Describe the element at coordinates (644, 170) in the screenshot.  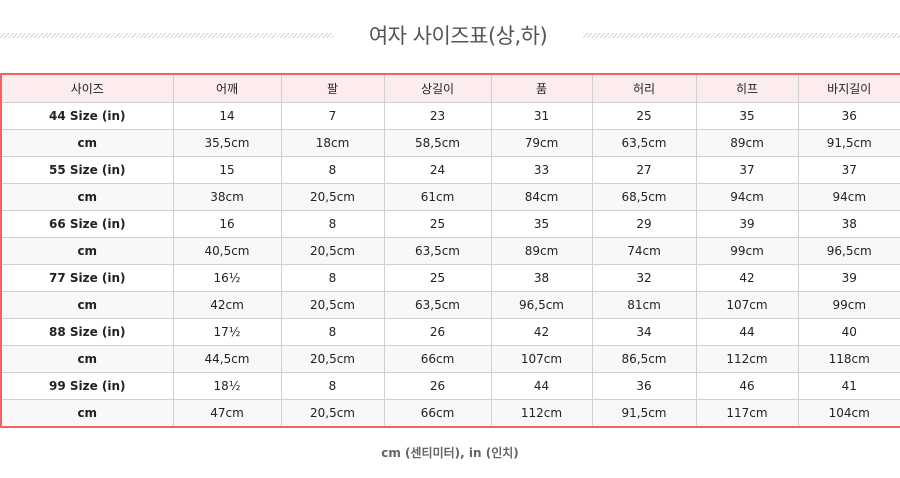
I see `table-cell: 27` at that location.